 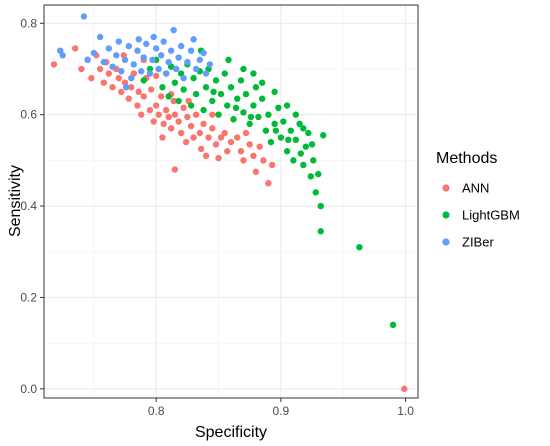 What do you see at coordinates (405, 411) in the screenshot?
I see `x-tick-label: 1.0` at bounding box center [405, 411].